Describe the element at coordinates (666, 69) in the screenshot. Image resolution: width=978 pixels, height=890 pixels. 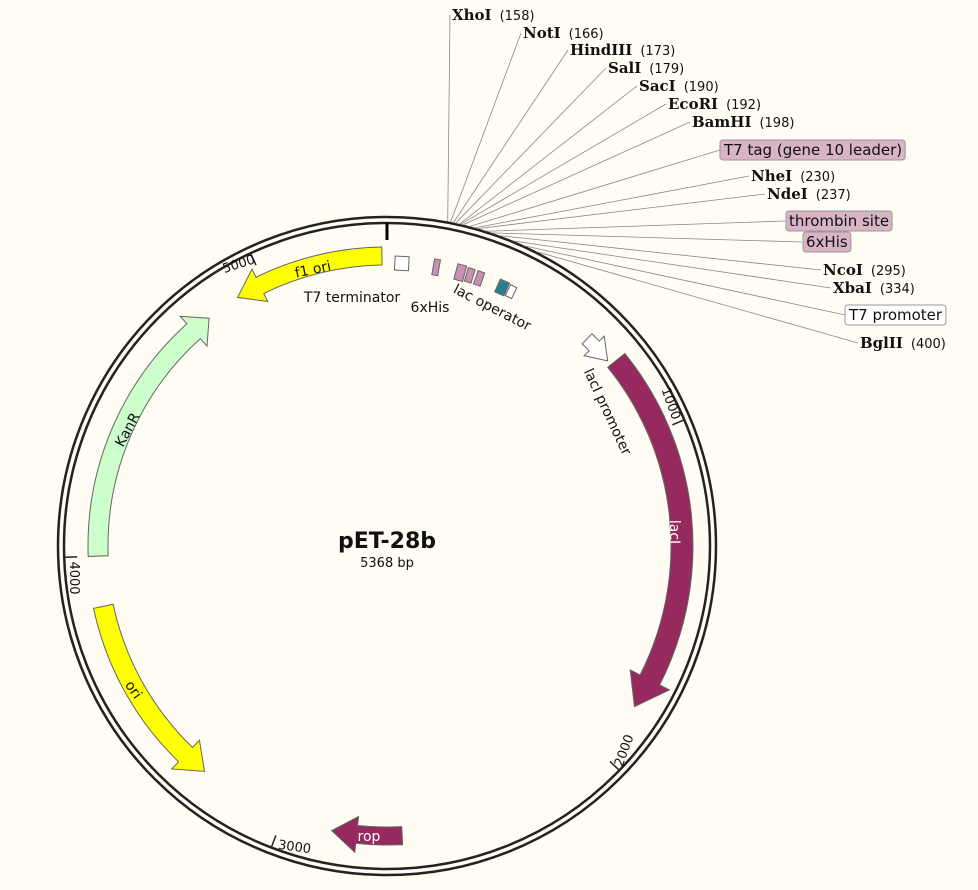
I see `site-position: (179)` at that location.